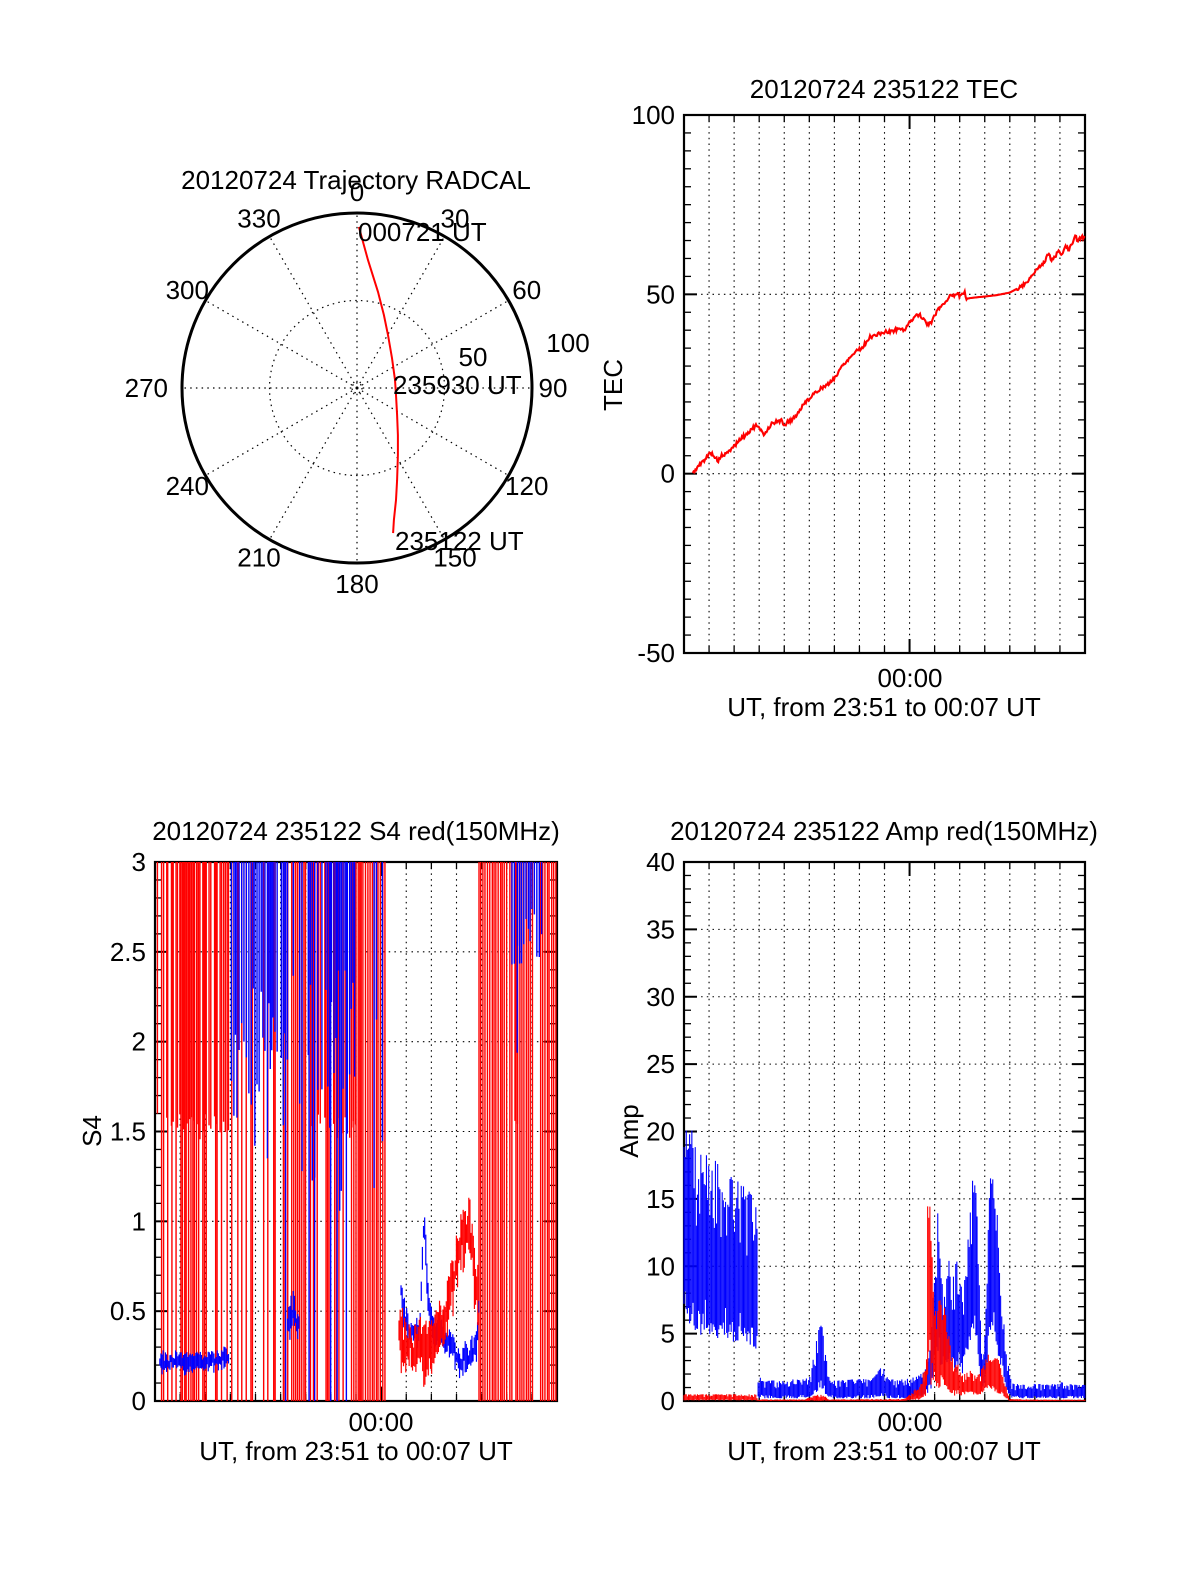 This screenshot has height=1575, width=1200. What do you see at coordinates (457, 385) in the screenshot?
I see `trajectory-annotation-mid: 235930 UT` at bounding box center [457, 385].